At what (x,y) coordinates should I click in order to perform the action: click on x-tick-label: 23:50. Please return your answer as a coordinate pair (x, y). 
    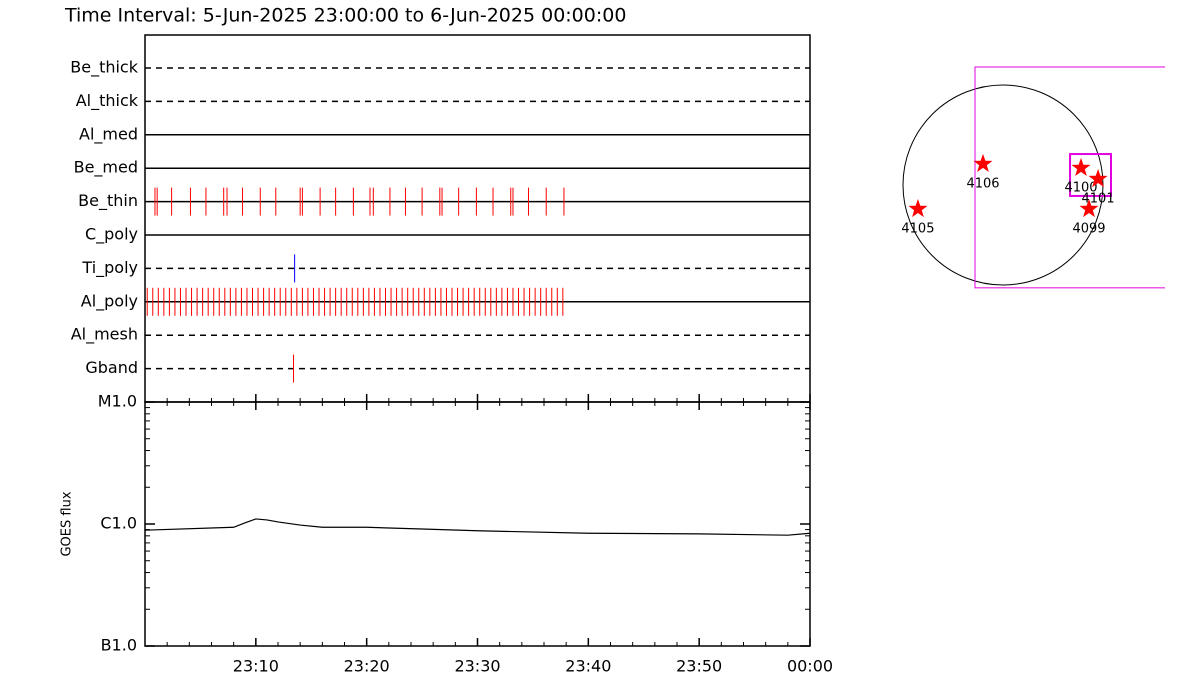
    Looking at the image, I should click on (699, 666).